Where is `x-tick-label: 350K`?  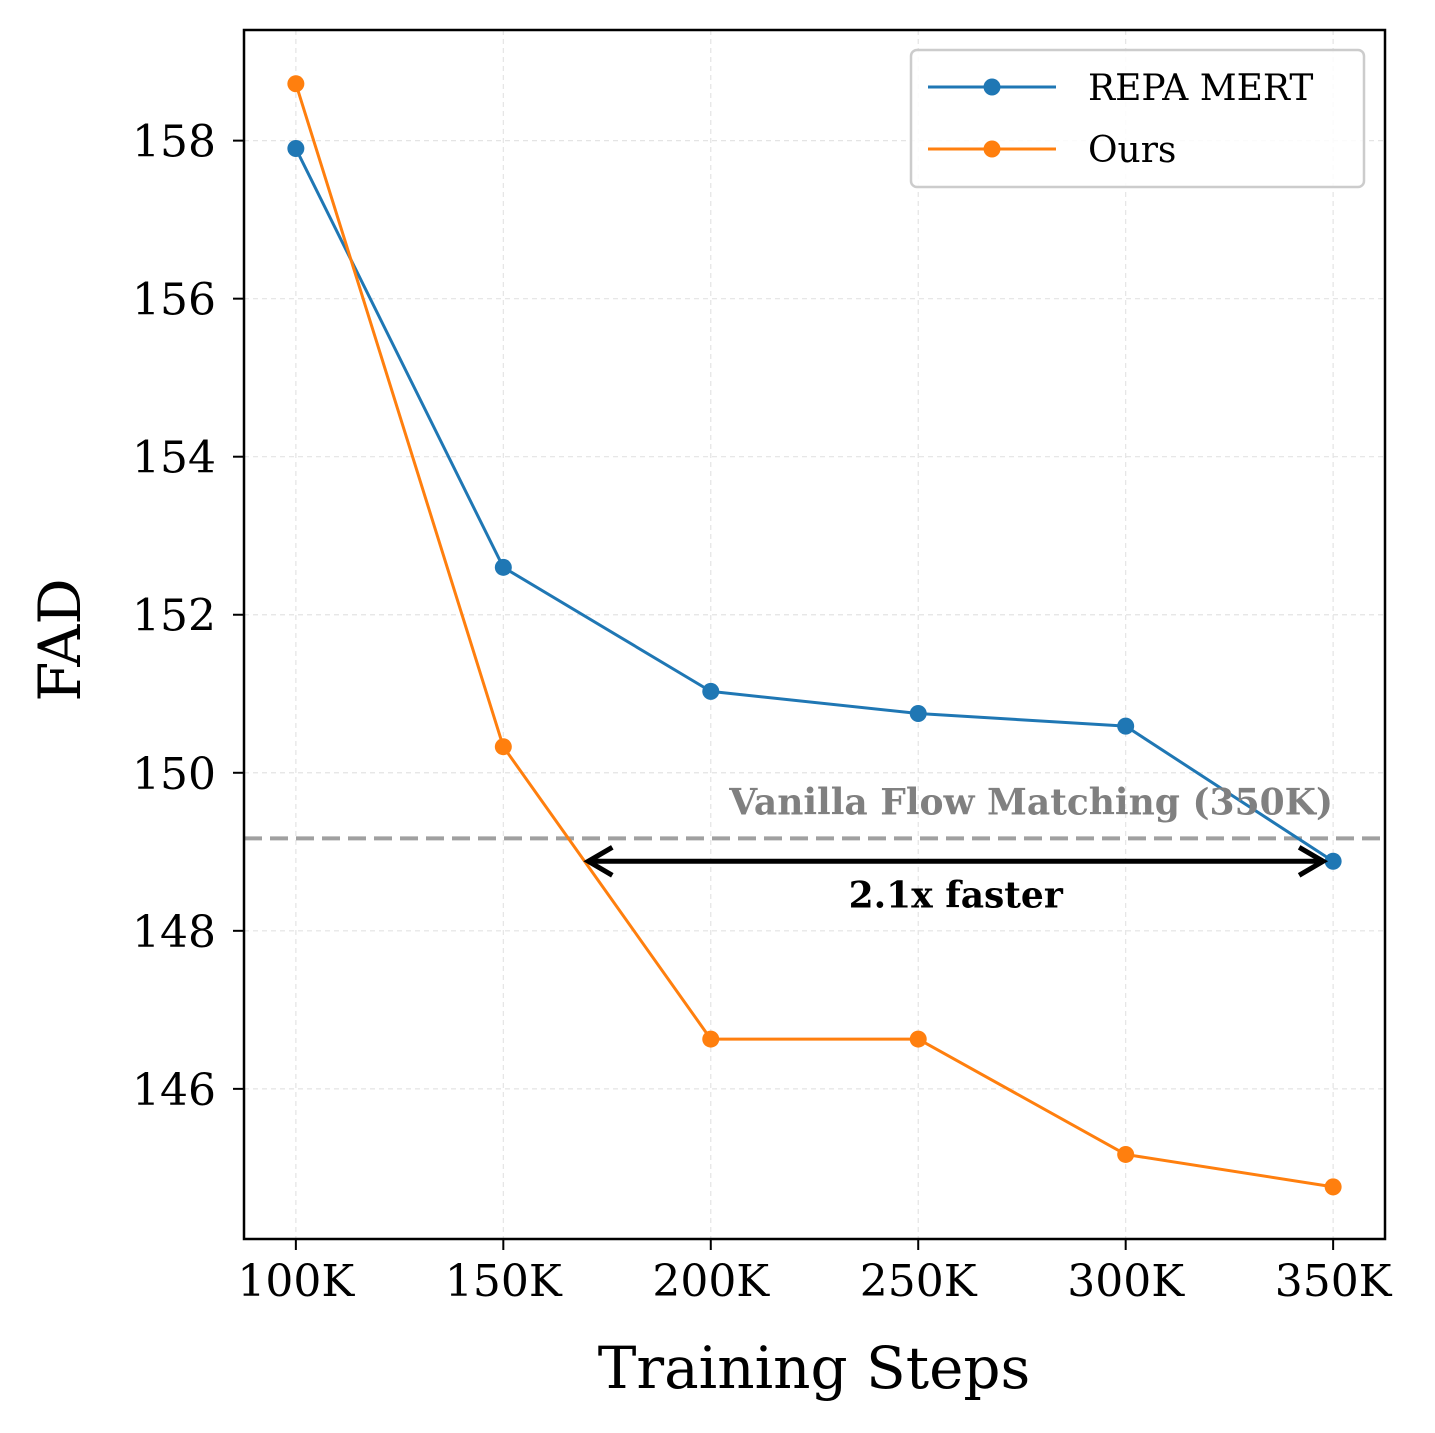
x-tick-label: 350K is located at coordinates (1334, 1281).